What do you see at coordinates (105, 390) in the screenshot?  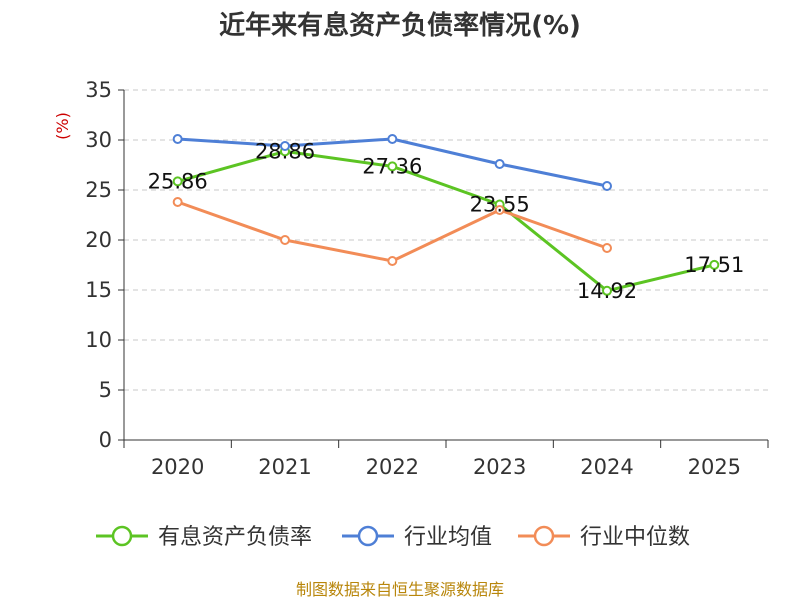 I see `y-tick-label: 5` at bounding box center [105, 390].